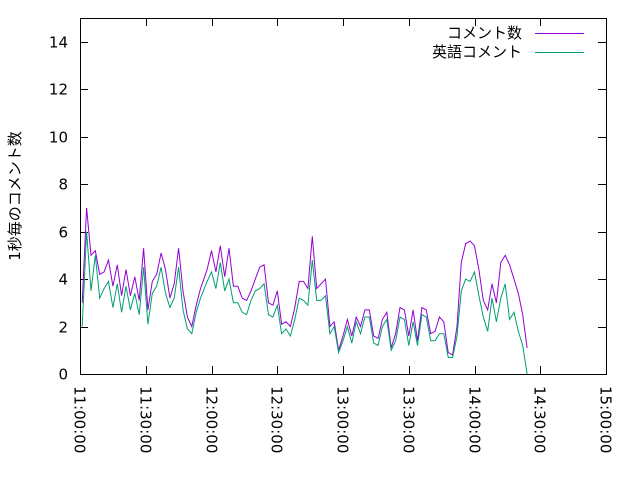 The width and height of the screenshot is (640, 480). What do you see at coordinates (58, 43) in the screenshot?
I see `y-tick-label: 14` at bounding box center [58, 43].